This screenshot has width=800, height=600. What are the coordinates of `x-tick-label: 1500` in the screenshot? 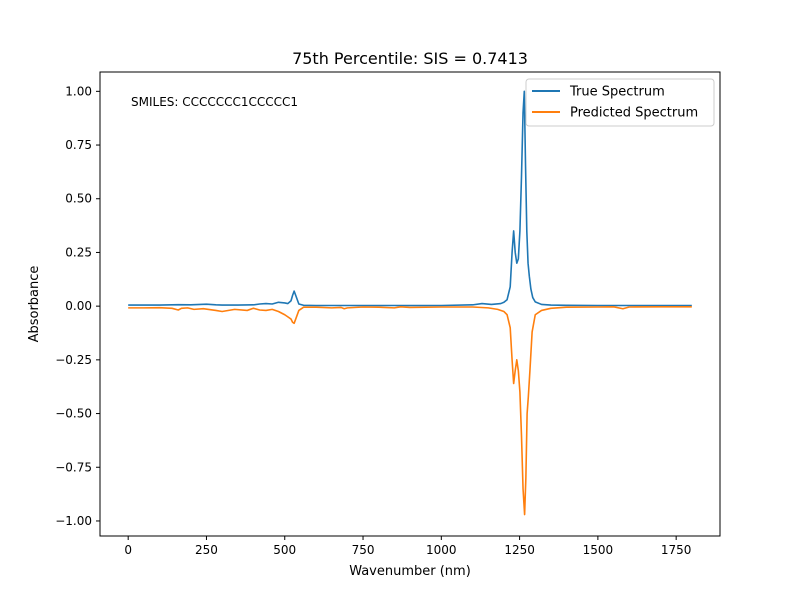 It's located at (598, 550).